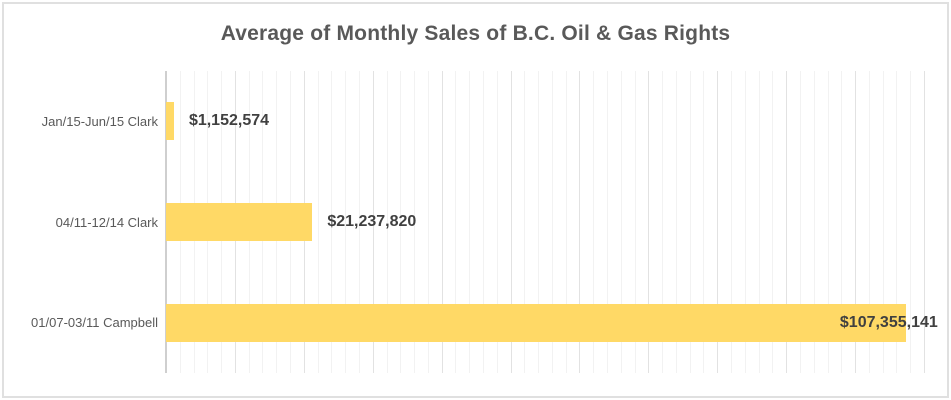  What do you see at coordinates (106, 222) in the screenshot?
I see `category-label: 04/11-12/14 Clark` at bounding box center [106, 222].